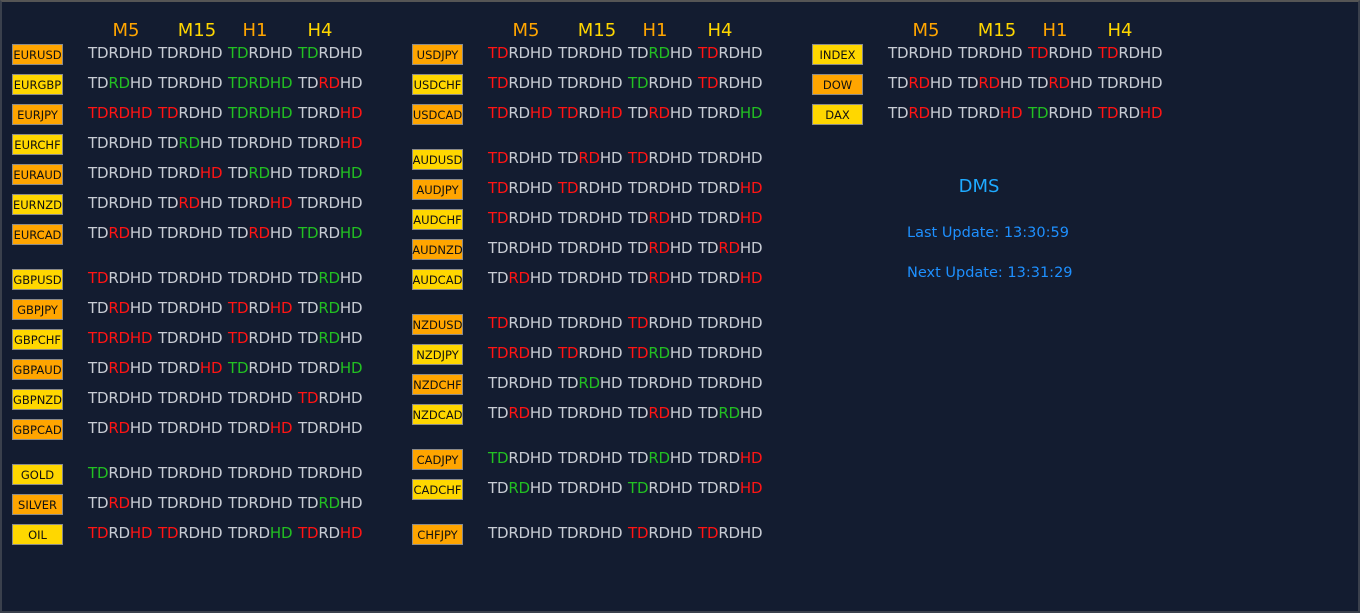 The width and height of the screenshot is (1360, 613). I want to click on signal-cell-audnzd-m15: TDRDHD, so click(590, 248).